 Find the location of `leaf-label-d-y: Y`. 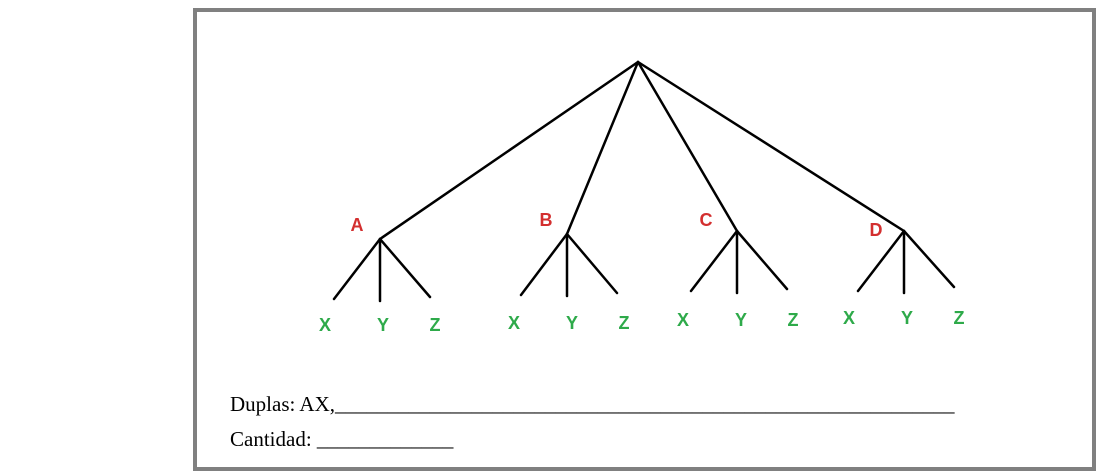

leaf-label-d-y: Y is located at coordinates (907, 318).